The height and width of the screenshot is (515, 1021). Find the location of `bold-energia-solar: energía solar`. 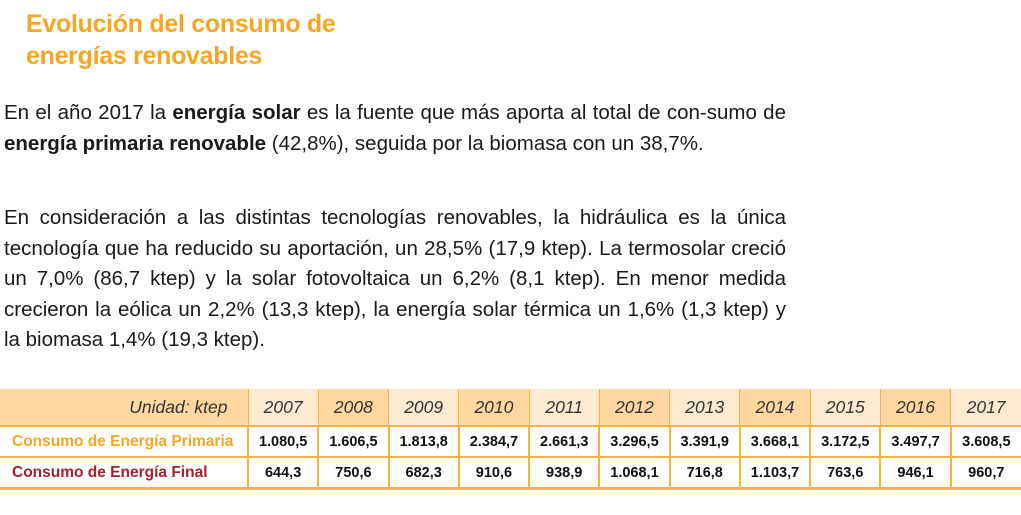

bold-energia-solar: energía solar is located at coordinates (236, 112).